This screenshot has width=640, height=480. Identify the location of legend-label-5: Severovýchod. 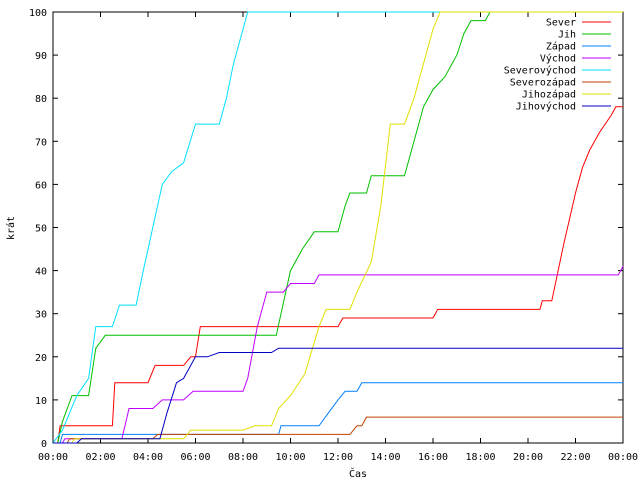
(540, 71).